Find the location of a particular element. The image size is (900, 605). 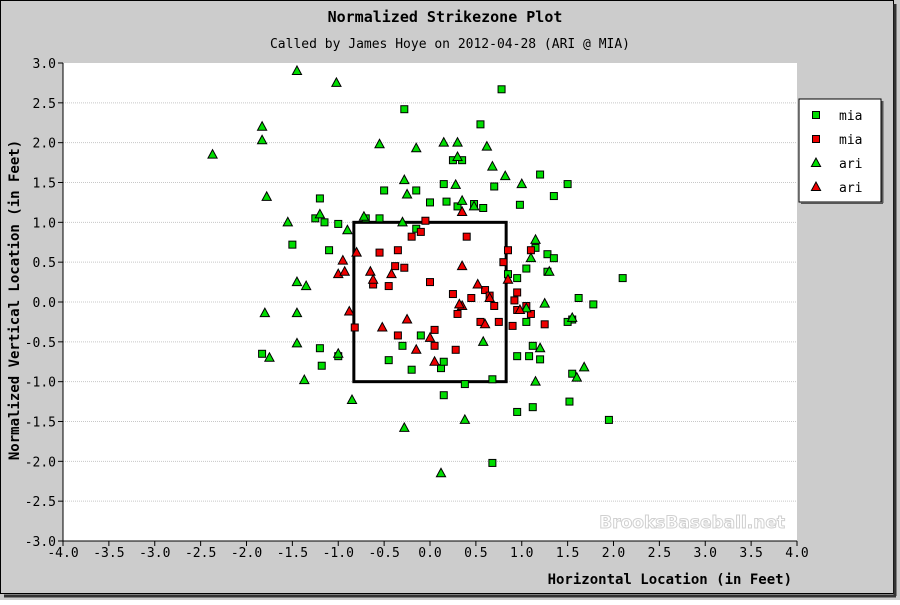

x-tick-label: -1.0 is located at coordinates (338, 553).